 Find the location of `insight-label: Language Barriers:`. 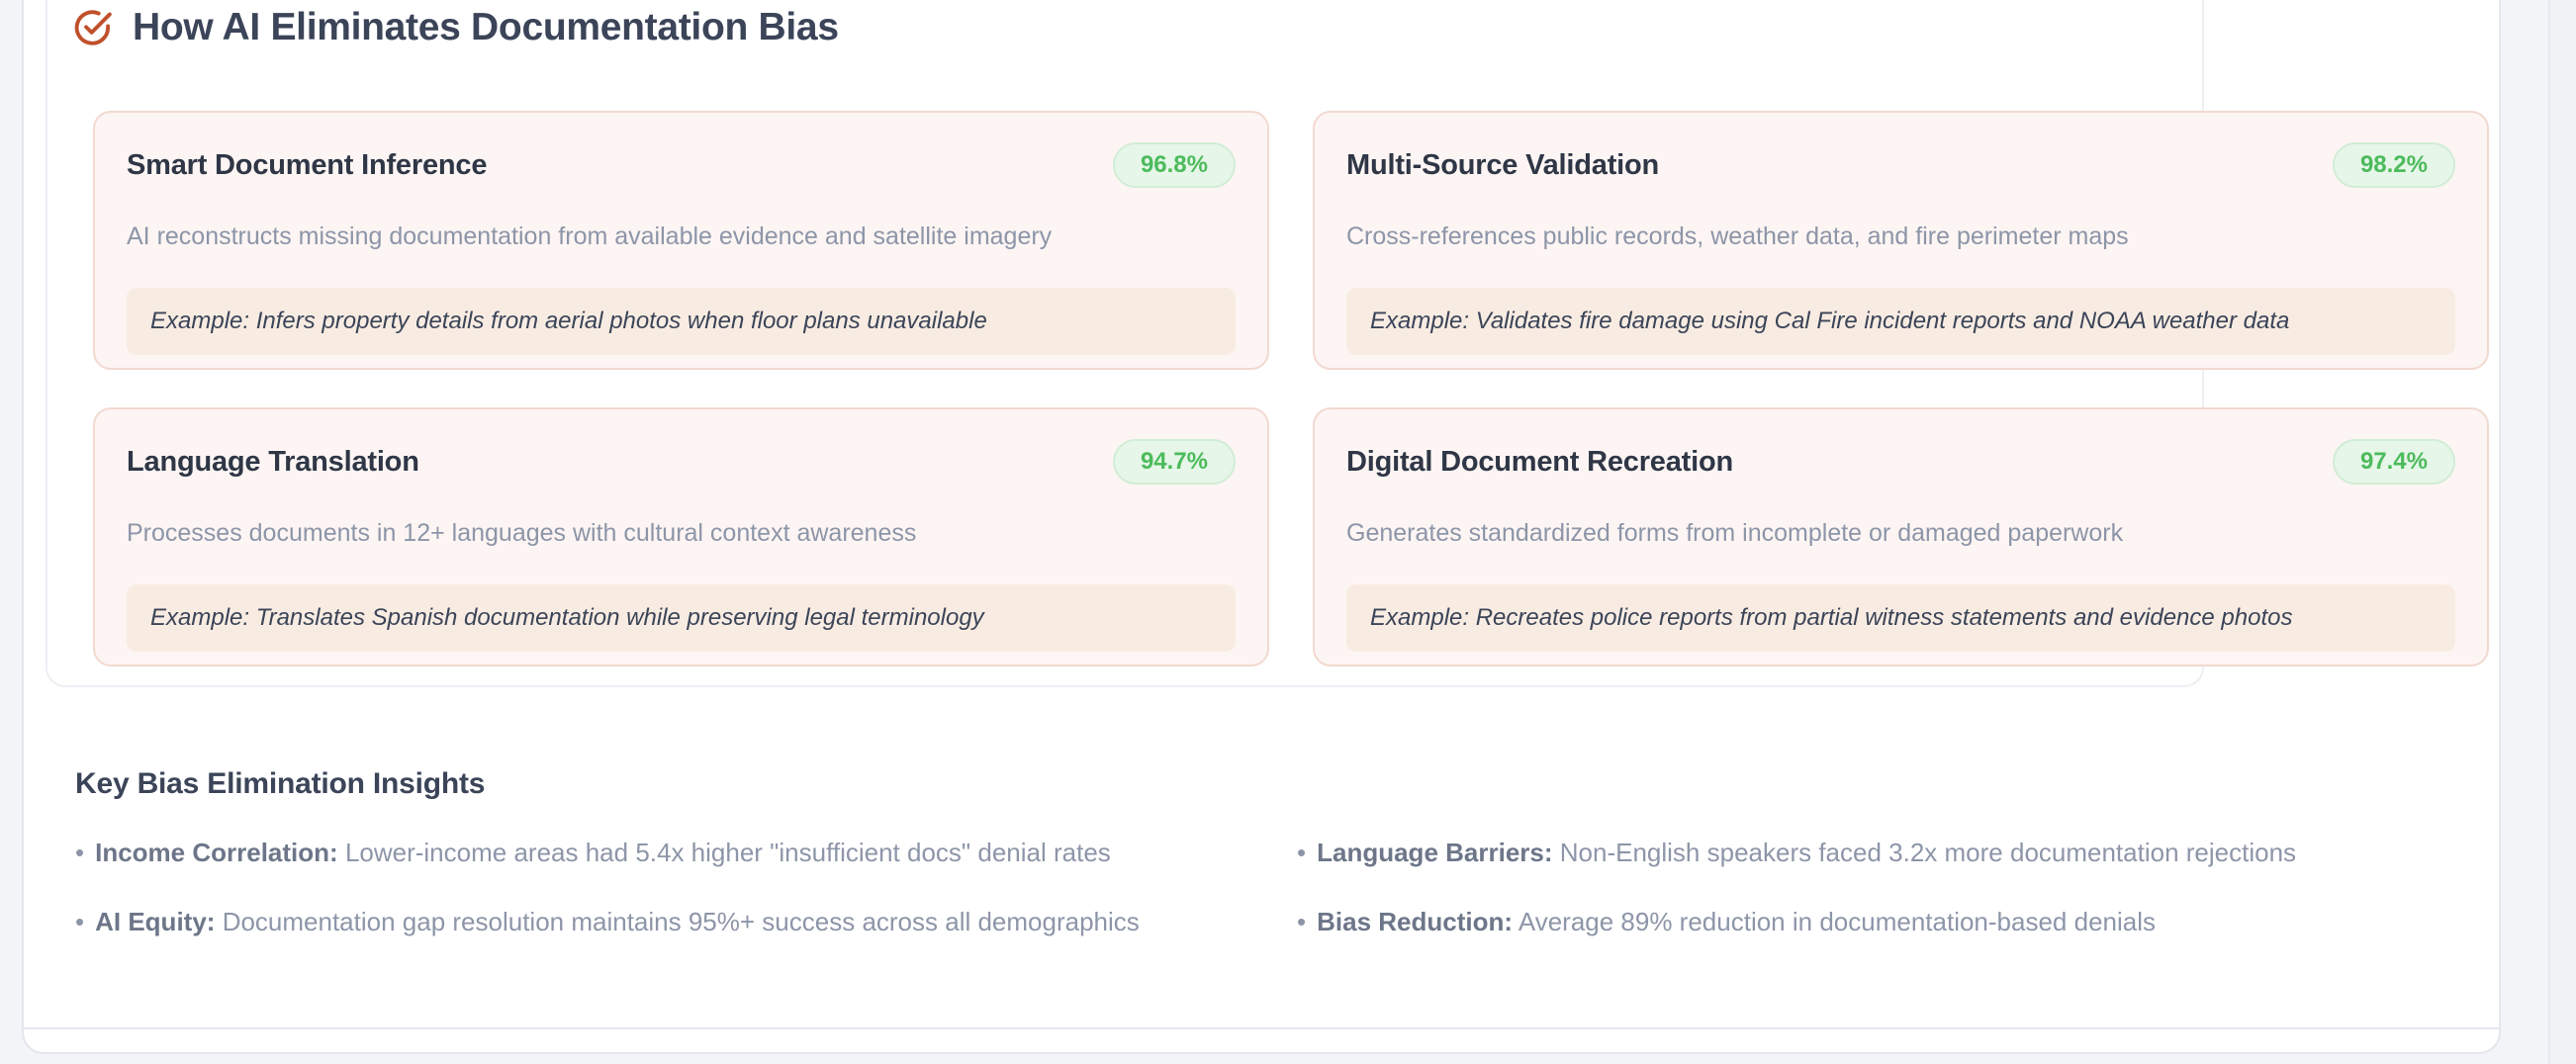

insight-label: Language Barriers: is located at coordinates (1435, 852).